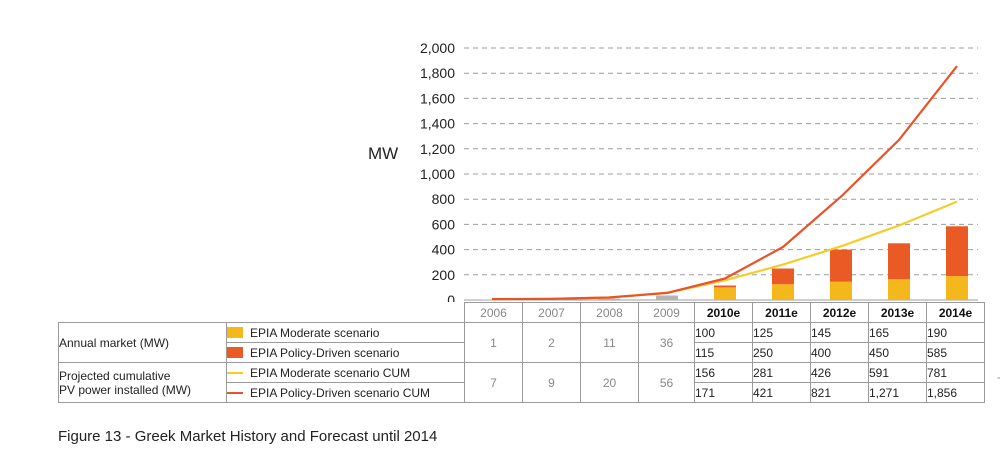  I want to click on policy-swatch, so click(235, 352).